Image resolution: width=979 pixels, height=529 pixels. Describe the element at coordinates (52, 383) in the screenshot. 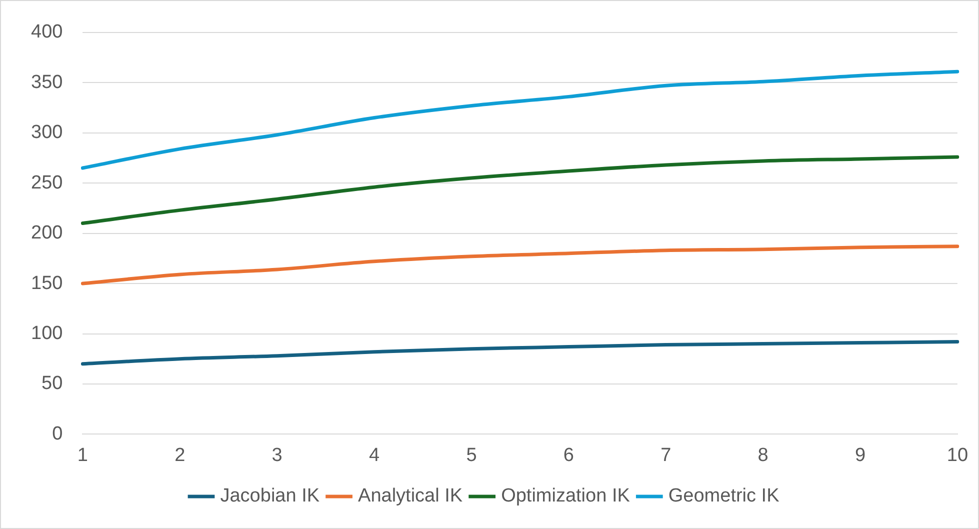

I see `y-tick-label: 50` at that location.